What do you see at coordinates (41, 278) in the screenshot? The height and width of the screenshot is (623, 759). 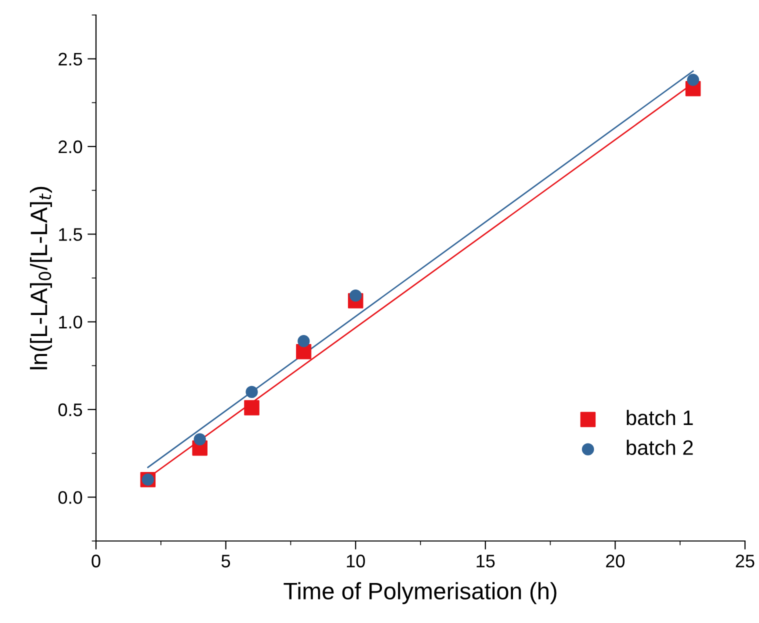 I see `y-axis-title: ln([L-LA]$_{0}$/[L-LA]$_{t}$)` at bounding box center [41, 278].